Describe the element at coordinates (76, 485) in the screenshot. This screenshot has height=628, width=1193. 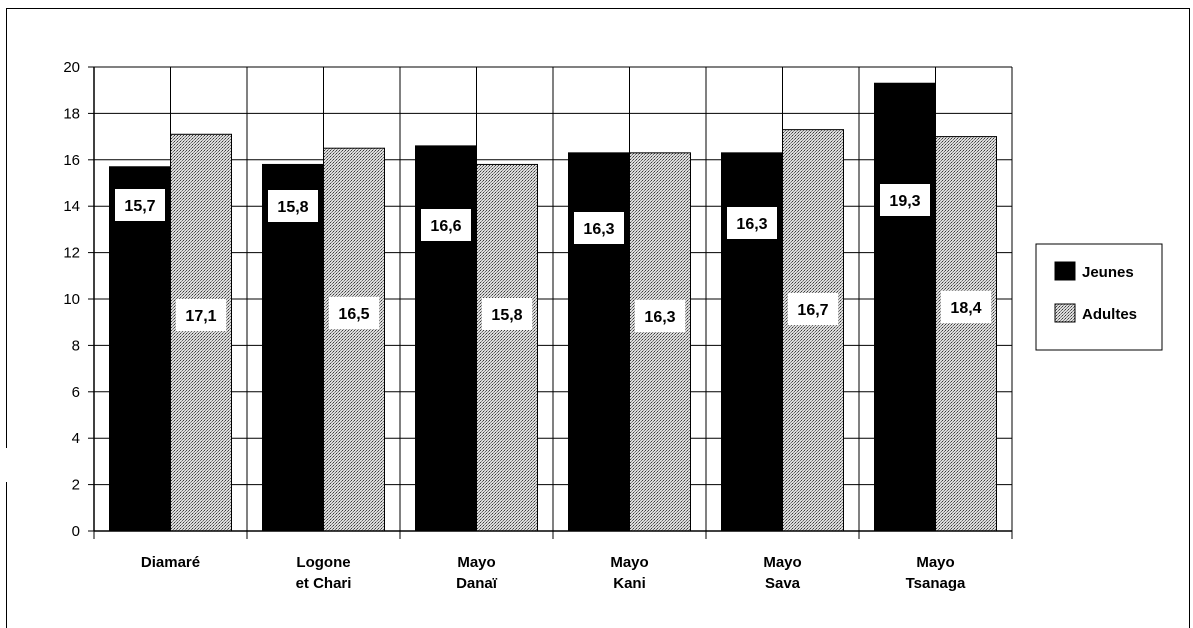
I see `y-tick-label: 2` at that location.